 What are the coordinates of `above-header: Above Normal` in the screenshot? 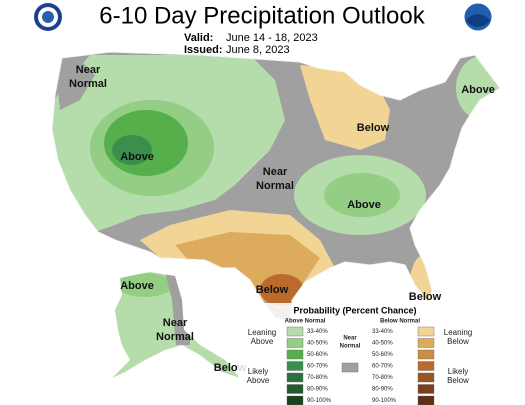 It's located at (305, 322).